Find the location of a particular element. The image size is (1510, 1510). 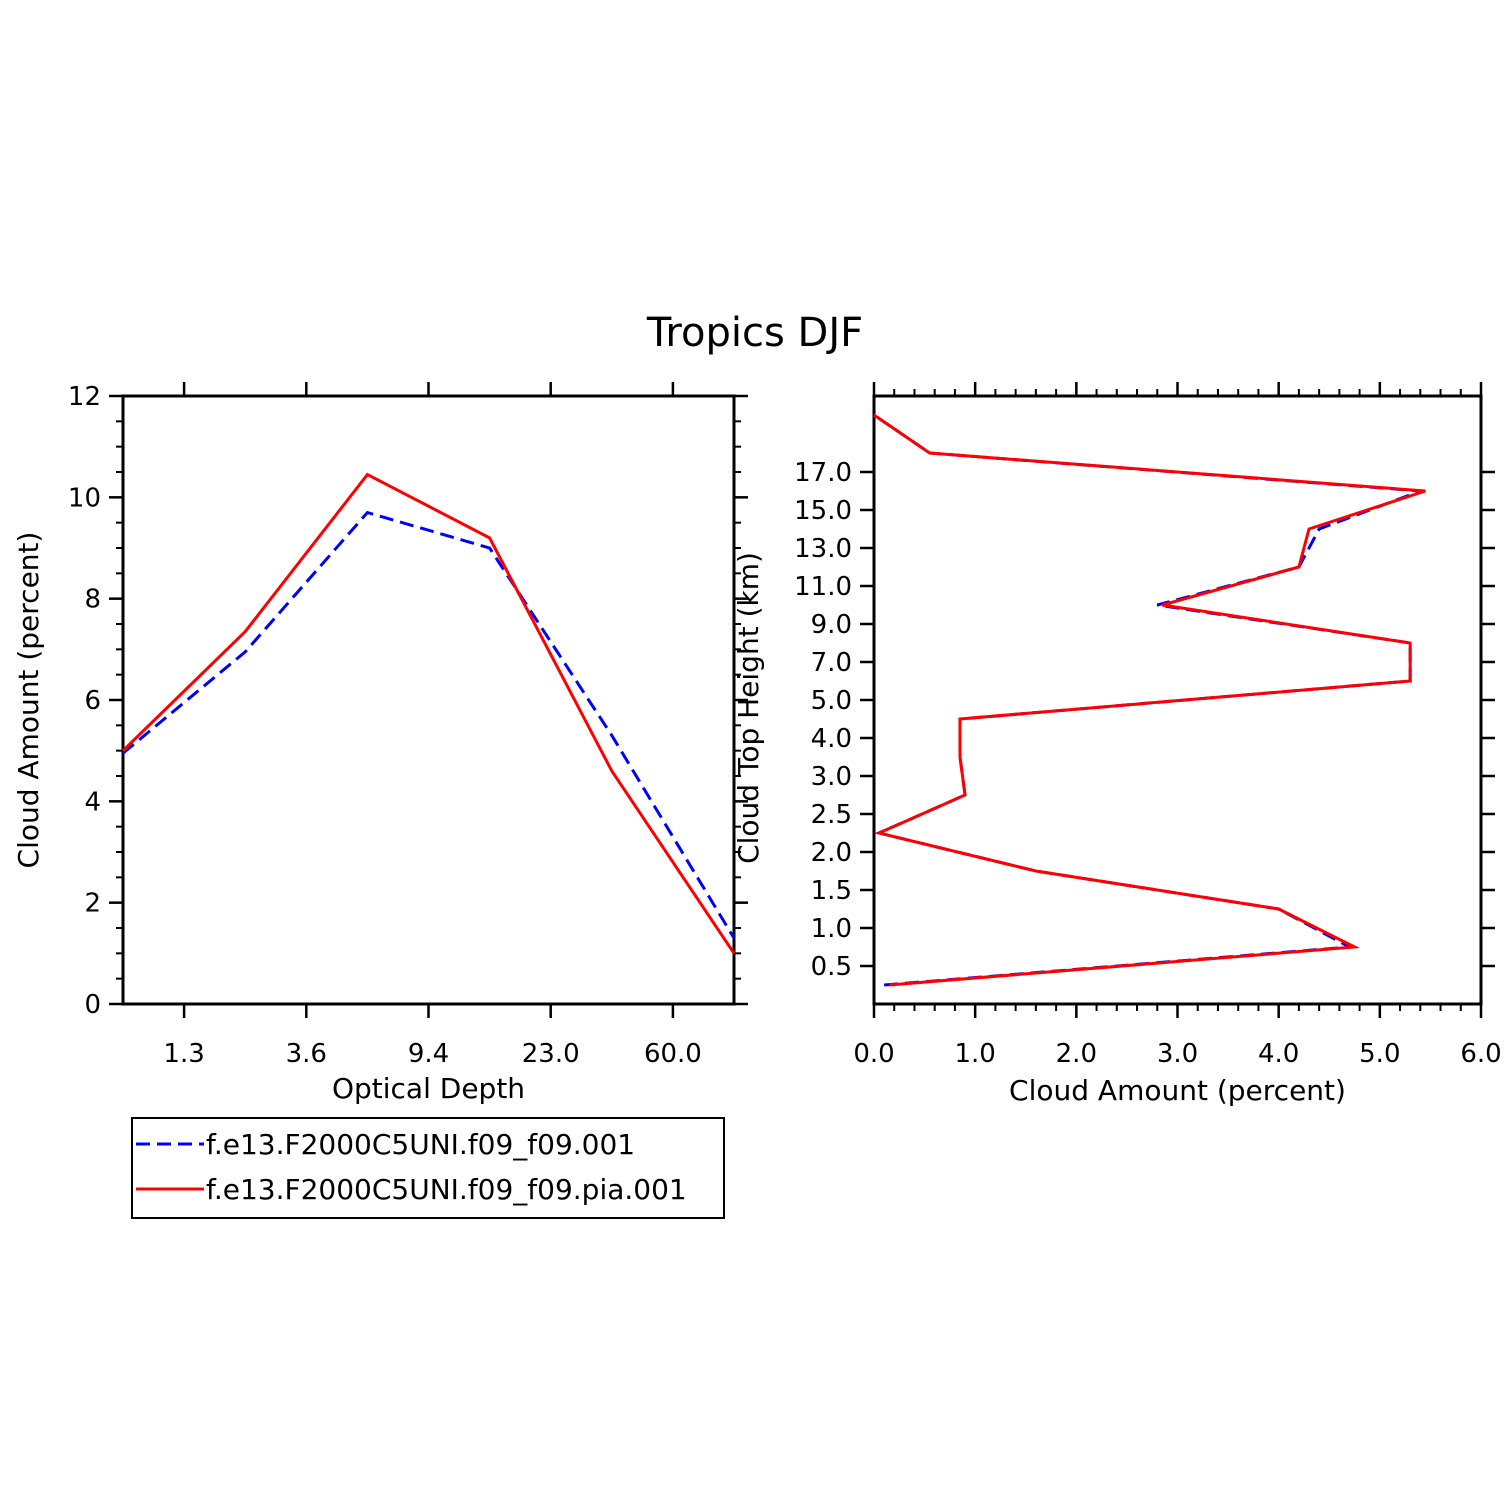

right-y-tick-label: 1.0 is located at coordinates (831, 929).